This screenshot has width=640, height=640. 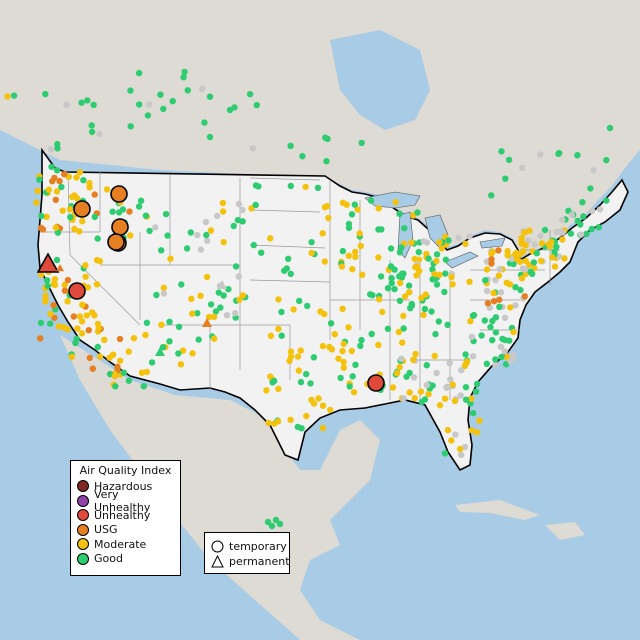 I want to click on monitor-site-permanent, so click(x=60, y=268).